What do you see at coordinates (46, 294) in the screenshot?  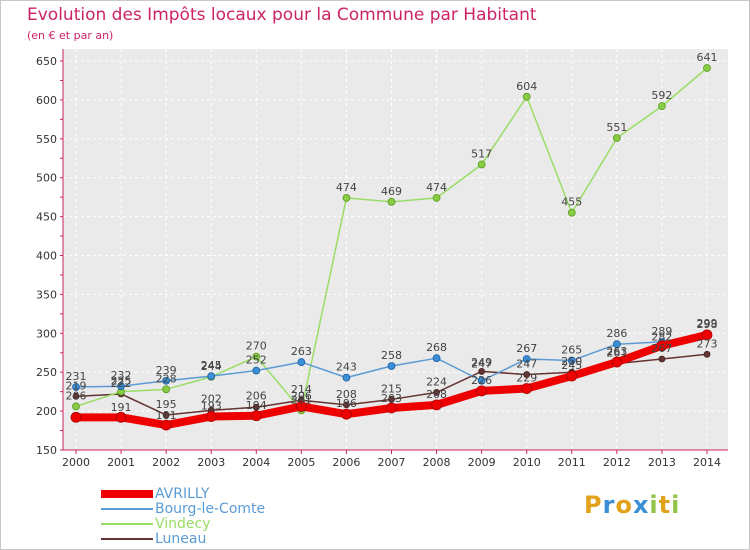 I see `y-tick-label: 350` at bounding box center [46, 294].